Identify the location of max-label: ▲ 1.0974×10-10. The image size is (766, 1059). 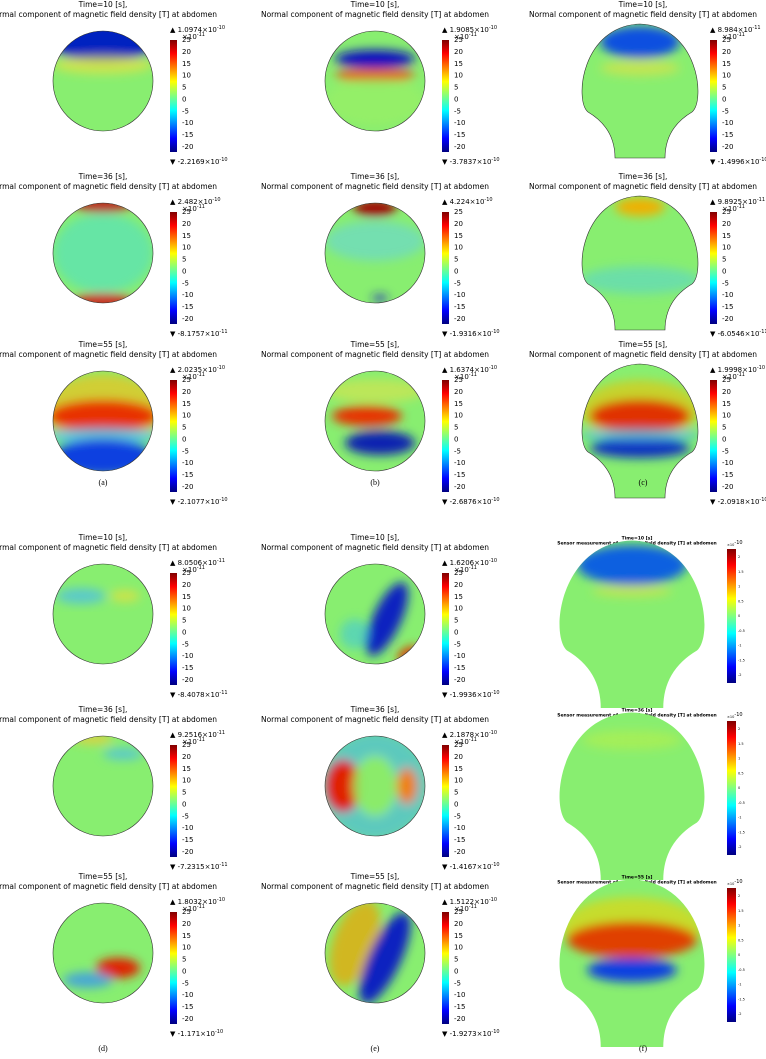
(197, 30).